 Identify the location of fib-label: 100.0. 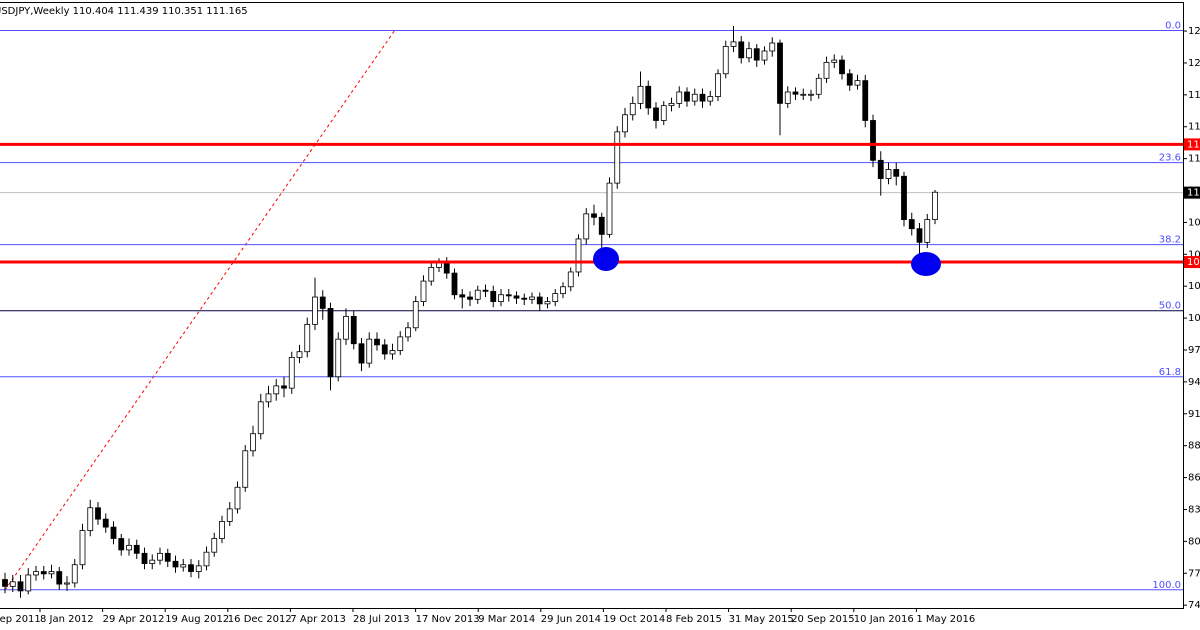
(1166, 585).